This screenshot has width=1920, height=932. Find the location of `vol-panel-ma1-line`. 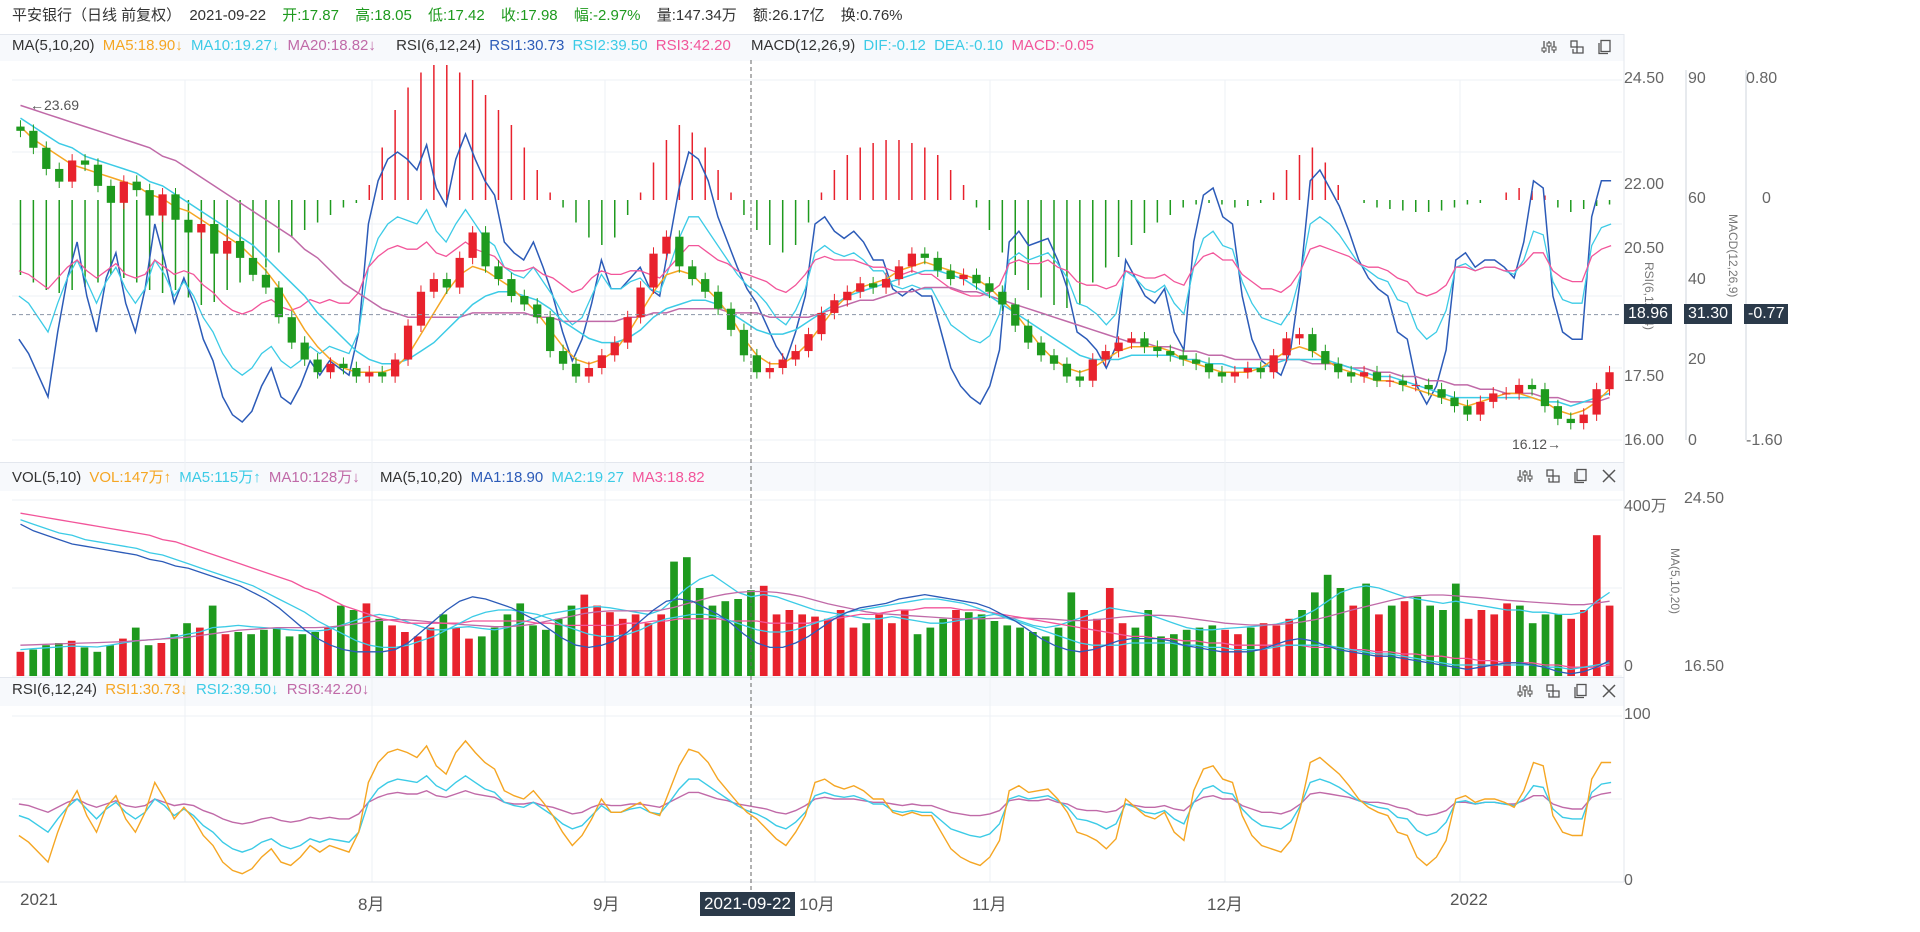

vol-panel-ma1-line is located at coordinates (815, 599).